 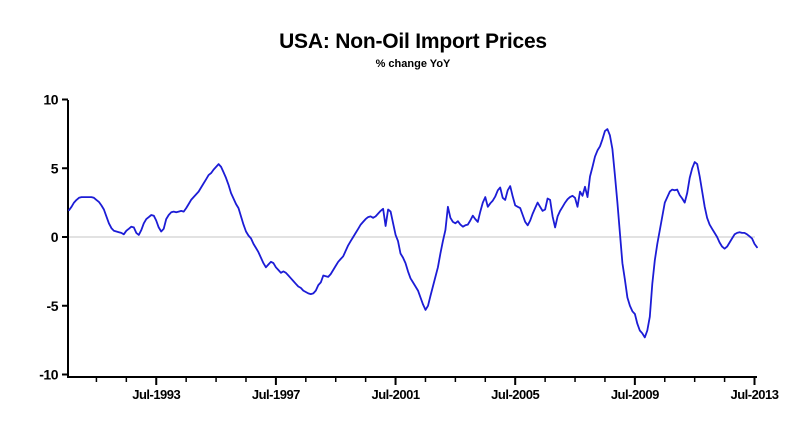 I want to click on x-tick-label: Jul-2005, so click(x=515, y=394).